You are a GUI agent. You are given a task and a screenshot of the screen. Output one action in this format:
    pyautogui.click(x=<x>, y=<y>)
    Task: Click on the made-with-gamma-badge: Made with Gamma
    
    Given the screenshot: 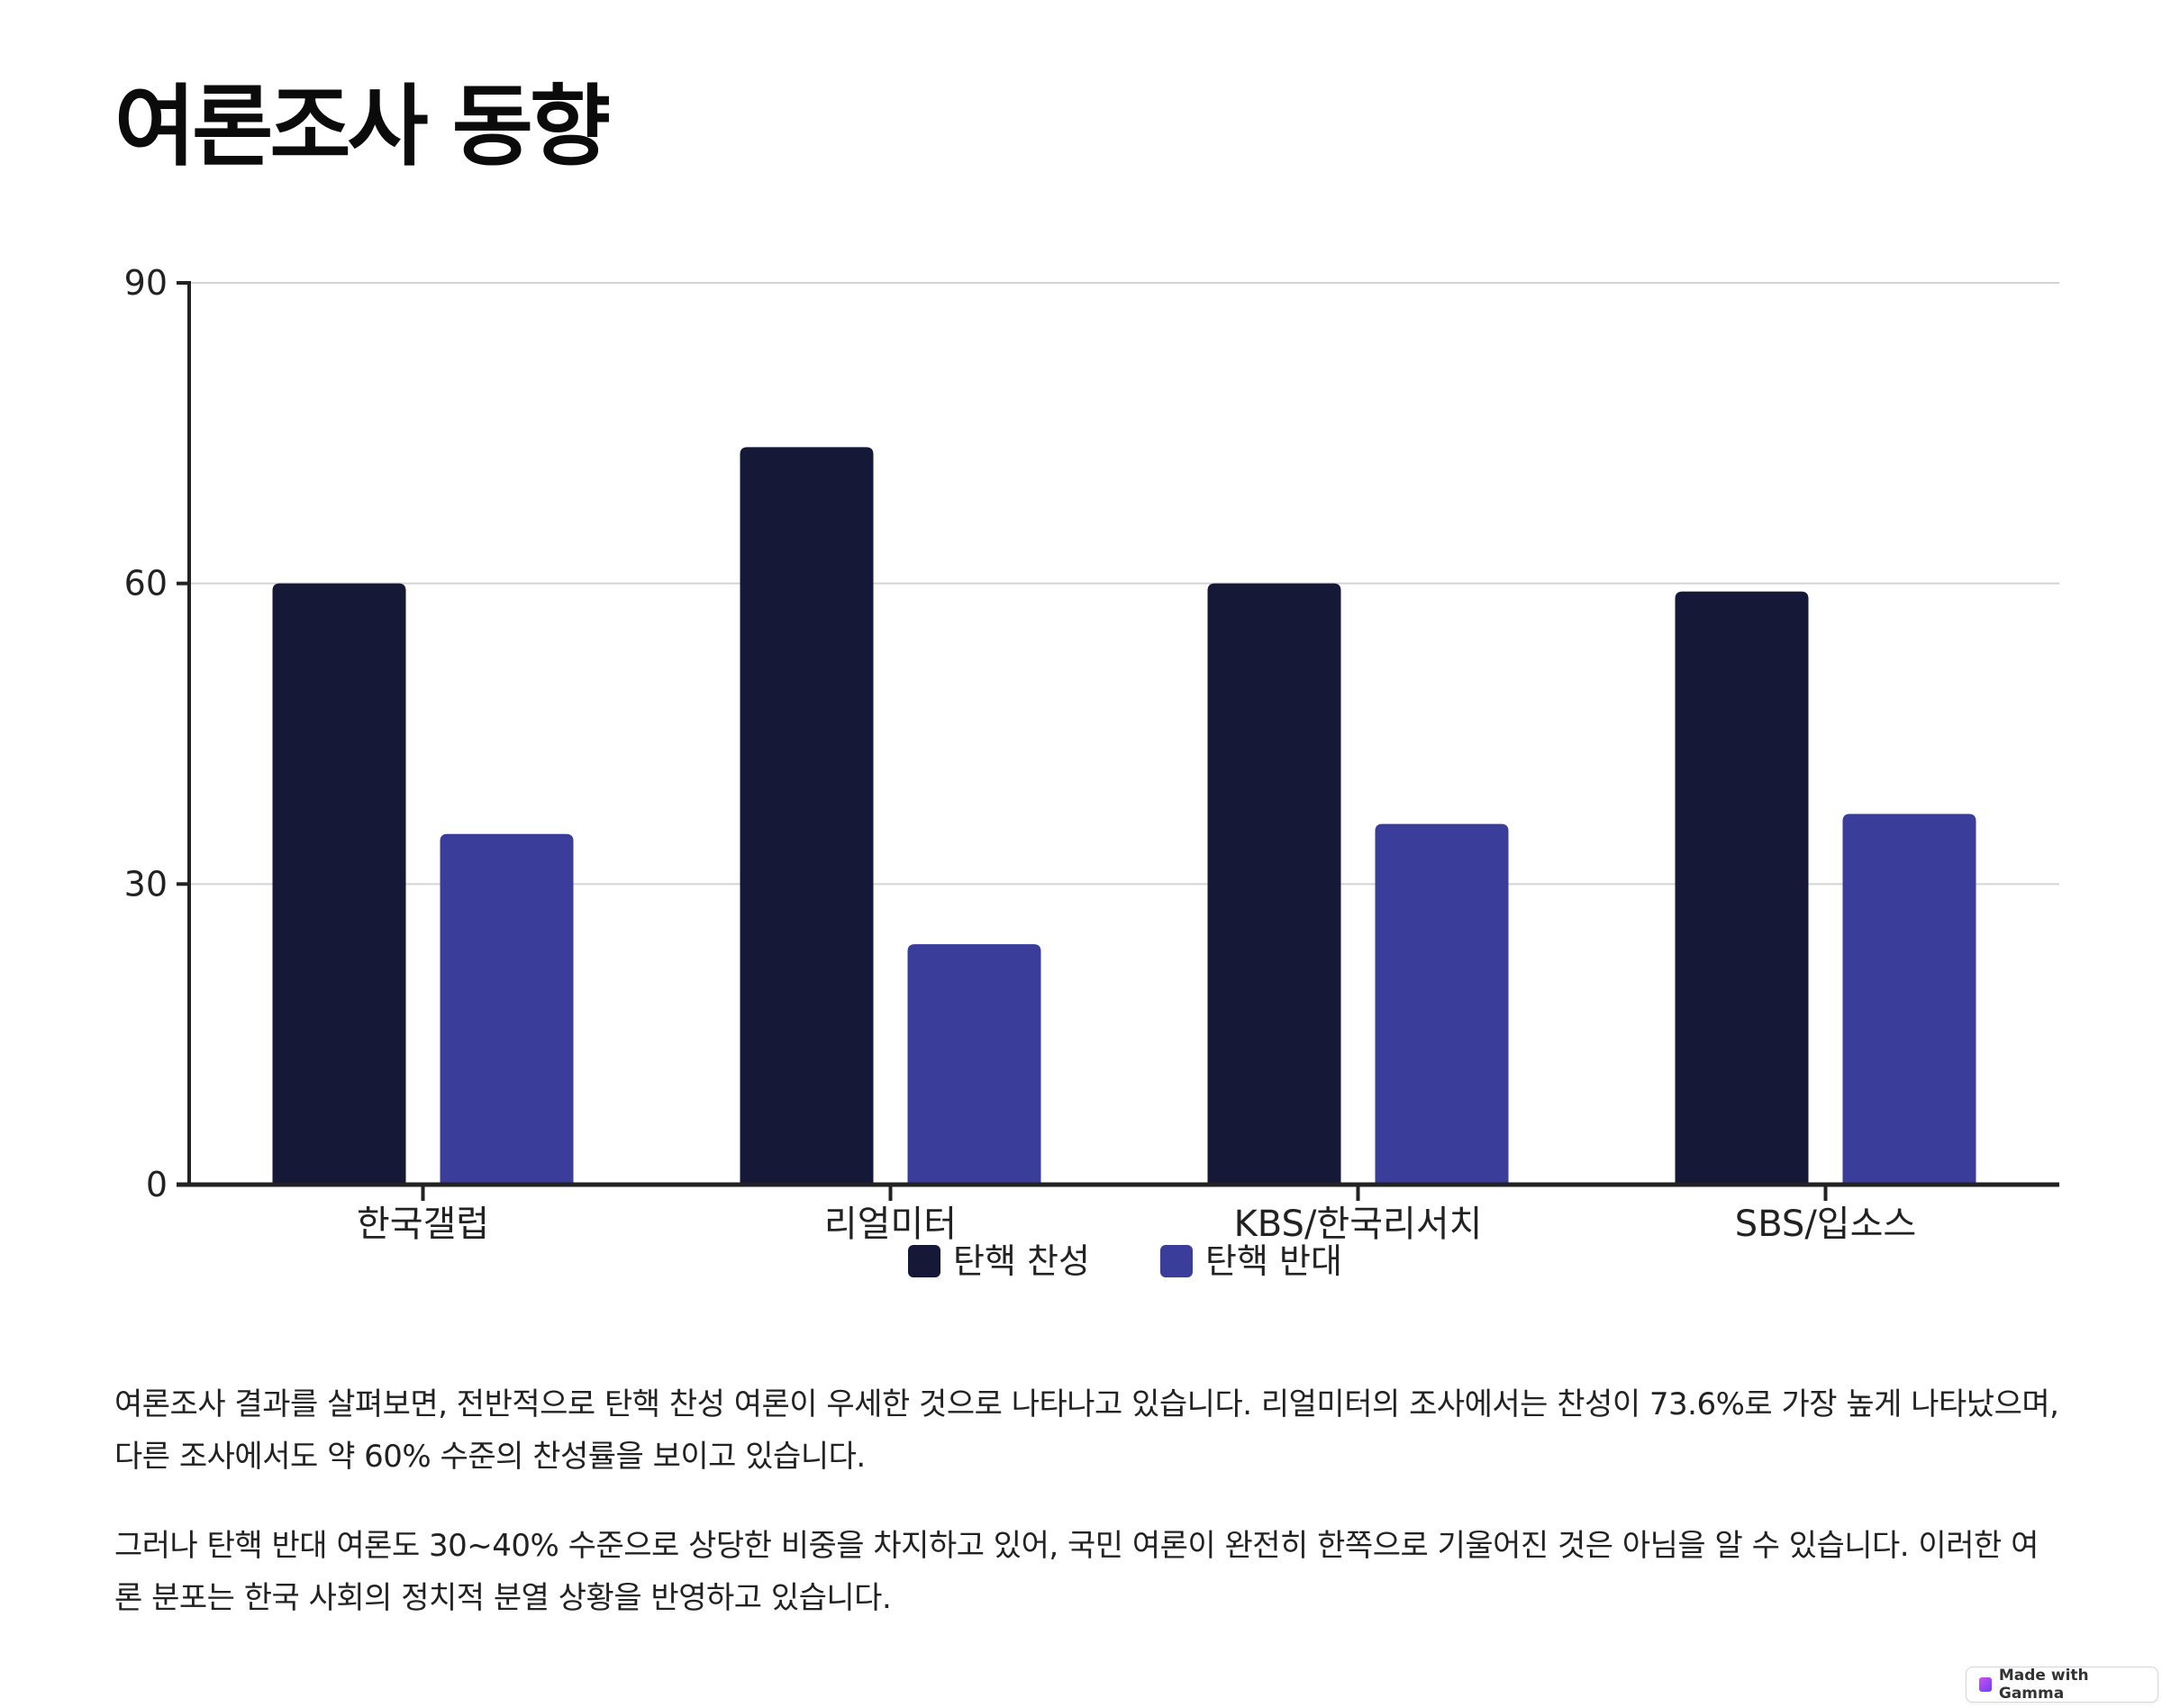 What is the action you would take?
    pyautogui.click(x=2062, y=1685)
    